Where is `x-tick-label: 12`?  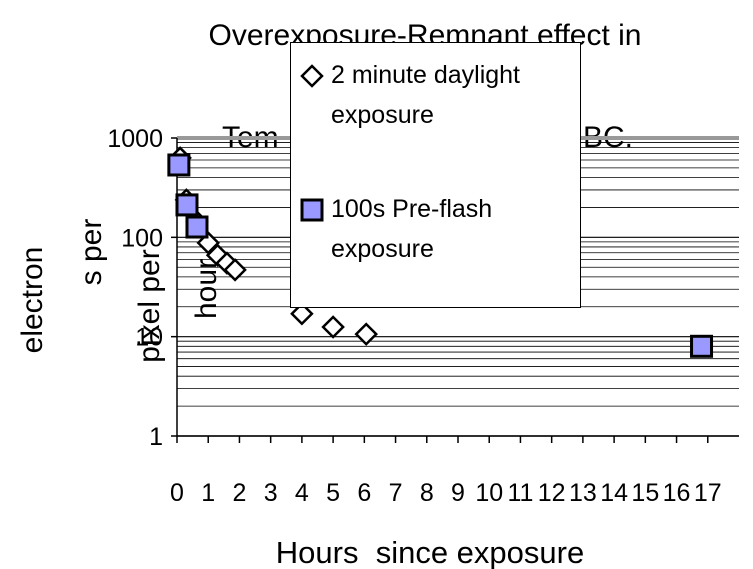 x-tick-label: 12 is located at coordinates (552, 493).